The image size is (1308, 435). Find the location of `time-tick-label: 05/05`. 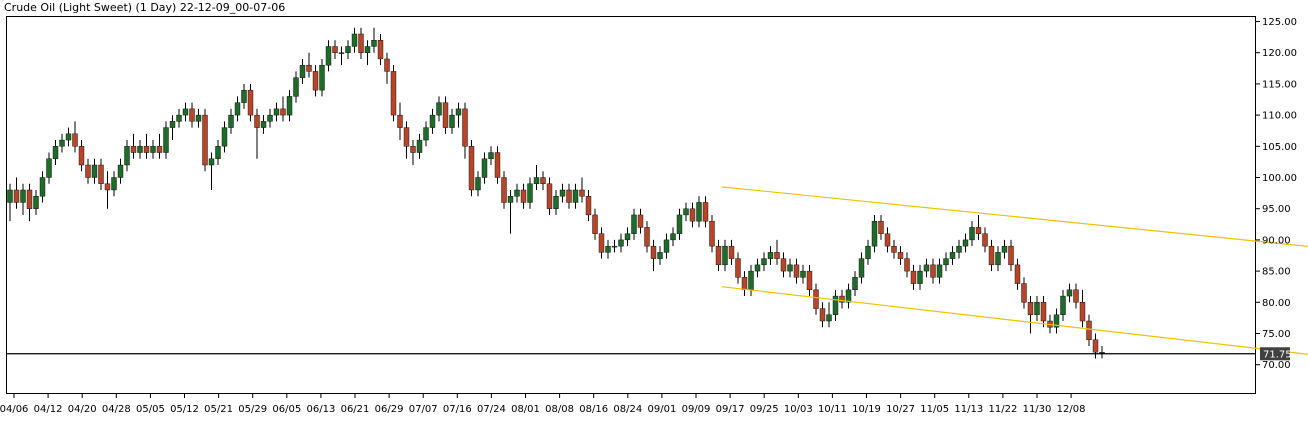

time-tick-label: 05/05 is located at coordinates (150, 409).